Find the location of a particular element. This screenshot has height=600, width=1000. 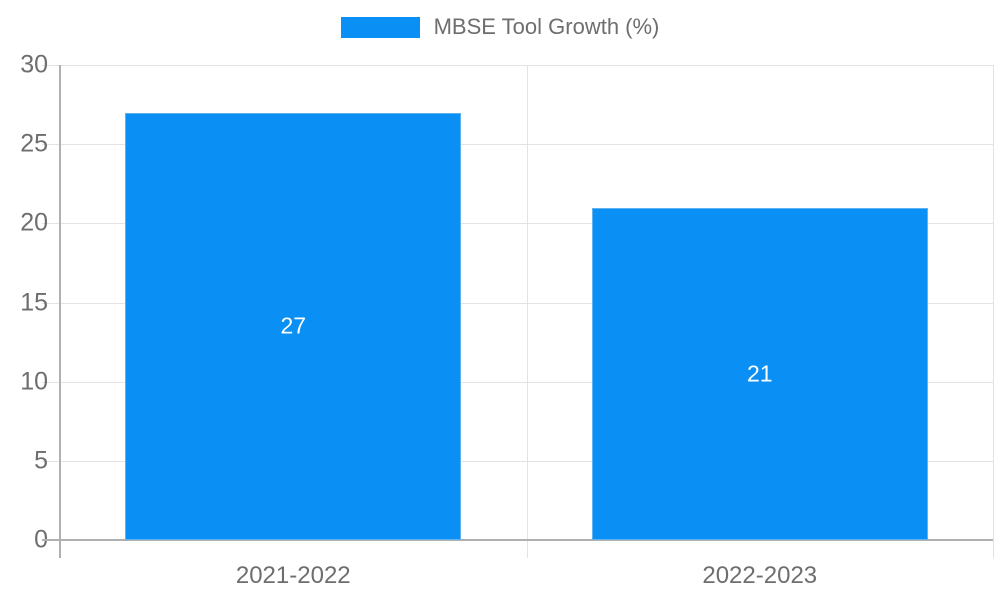

ytick-label-15: 15 is located at coordinates (34, 302).